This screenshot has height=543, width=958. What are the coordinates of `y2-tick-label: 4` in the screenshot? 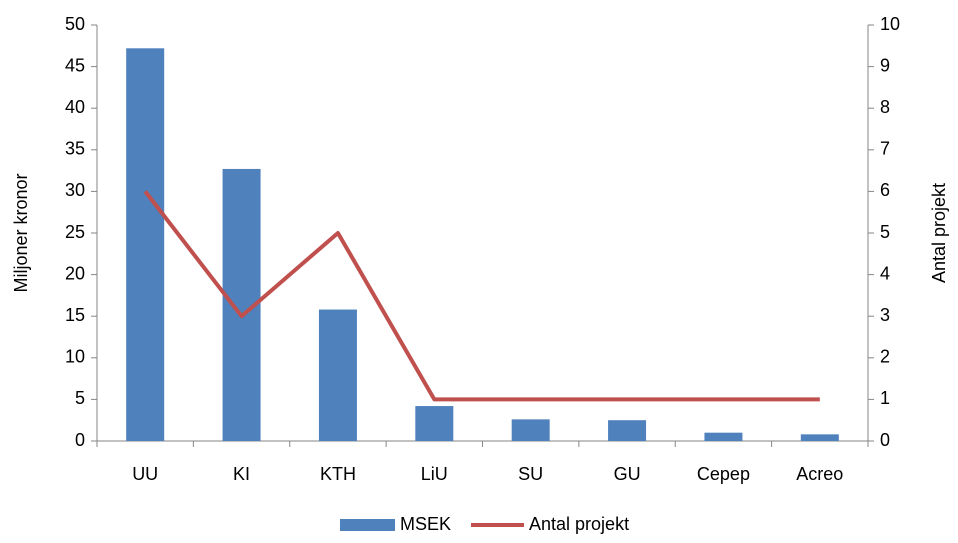 It's located at (885, 273).